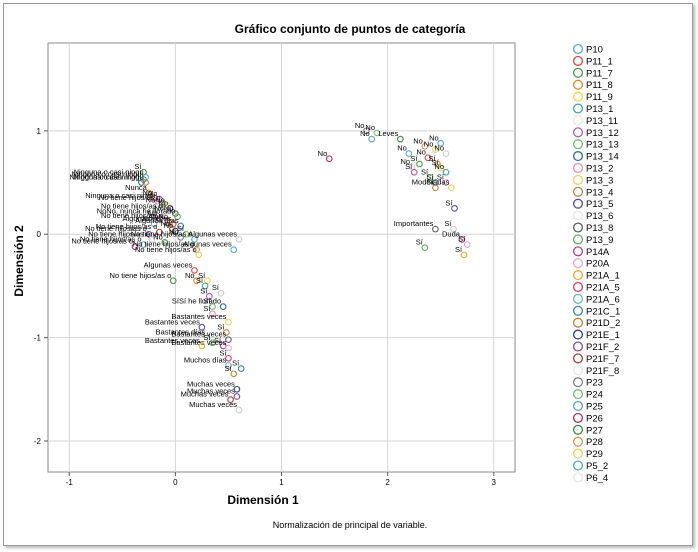 This screenshot has height=552, width=698. I want to click on legend-label: P21E_1, so click(603, 335).